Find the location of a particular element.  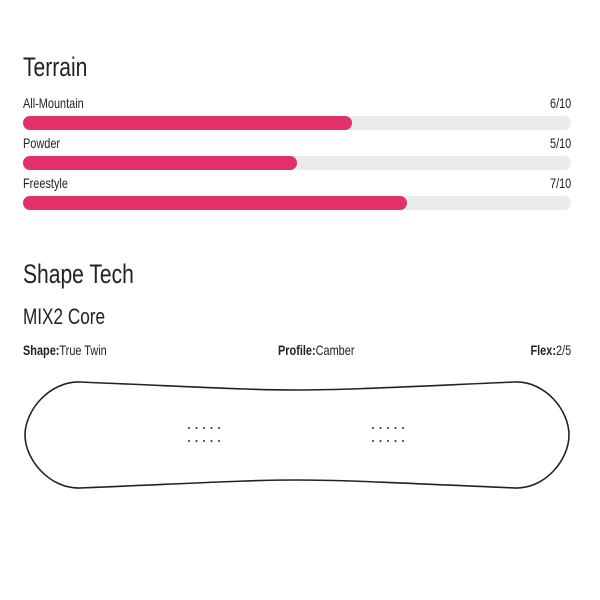

terrain-heading: Terrain is located at coordinates (55, 67).